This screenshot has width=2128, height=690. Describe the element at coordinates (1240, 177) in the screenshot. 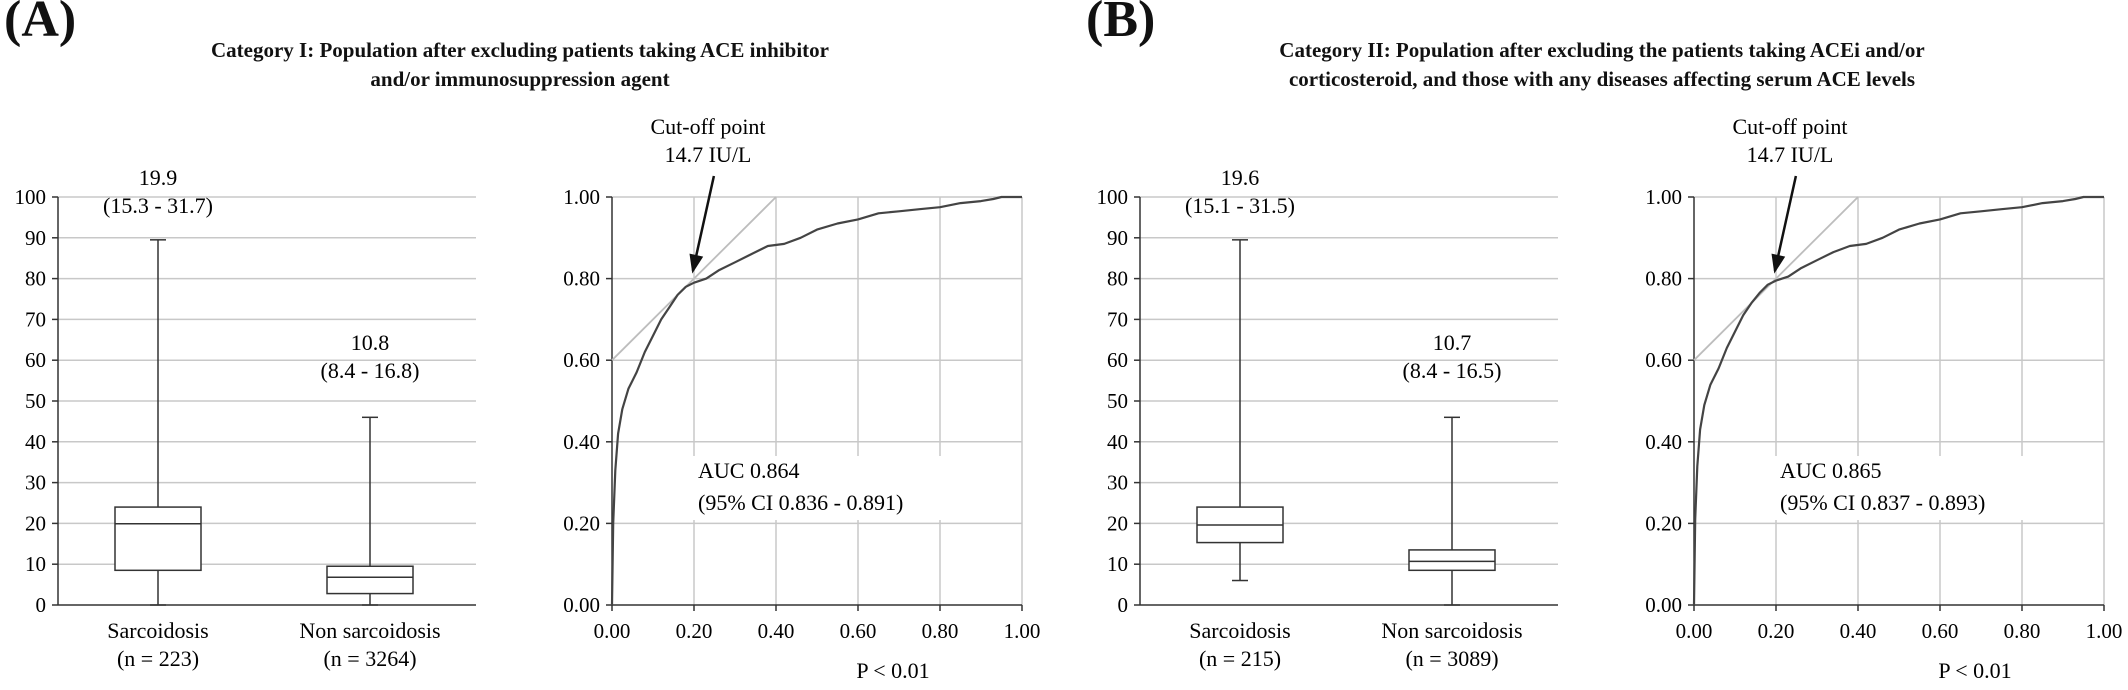

I see `boxplot-median-label: 19.6` at that location.